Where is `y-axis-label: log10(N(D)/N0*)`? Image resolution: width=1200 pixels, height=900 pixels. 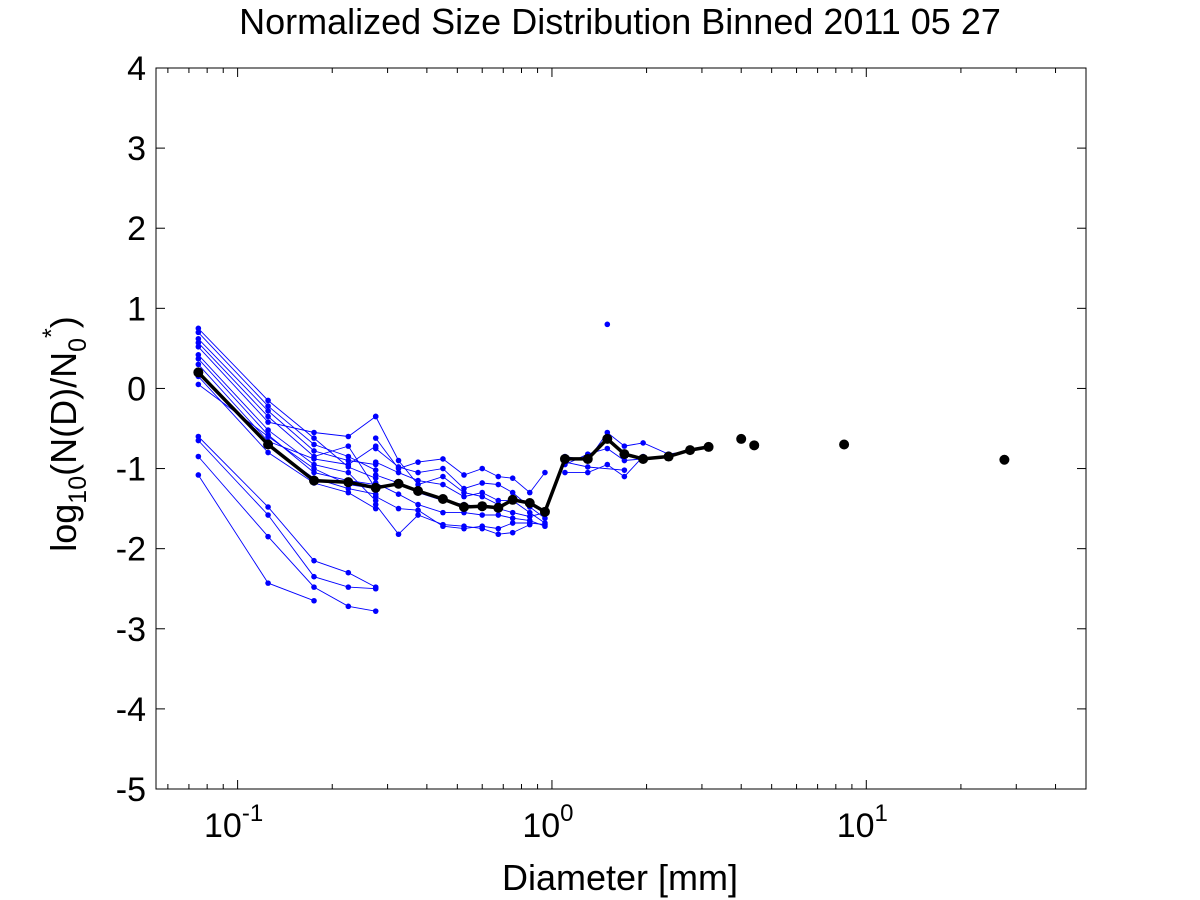 y-axis-label: log10(N(D)/N0*) is located at coordinates (65, 433).